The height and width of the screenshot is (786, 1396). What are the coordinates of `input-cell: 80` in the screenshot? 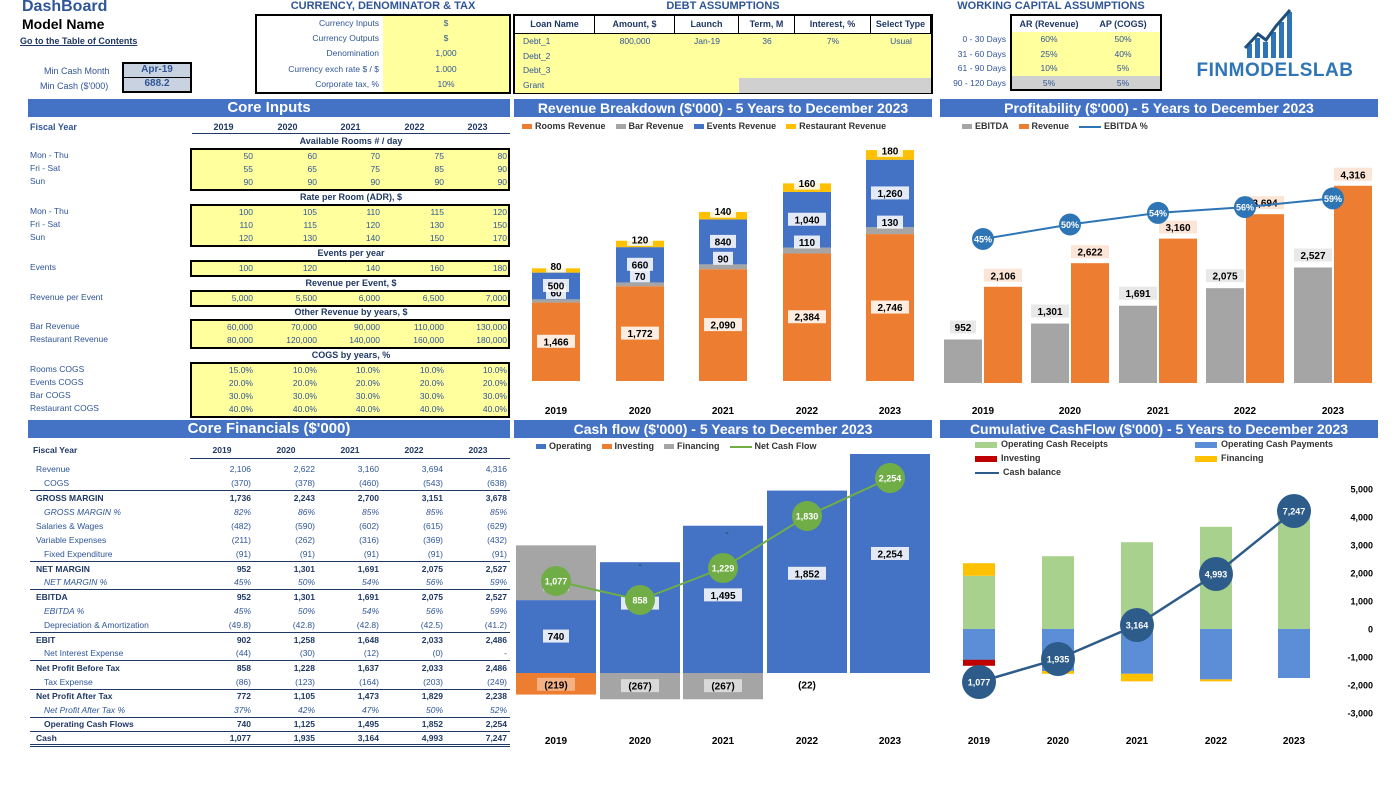 It's located at (502, 156).